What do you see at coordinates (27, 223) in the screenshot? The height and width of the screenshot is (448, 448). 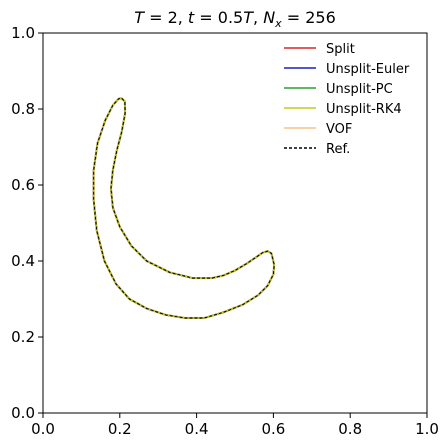 I see `y-axis: 0.0 0.2 0.4 0.6 0.8 1.0` at bounding box center [27, 223].